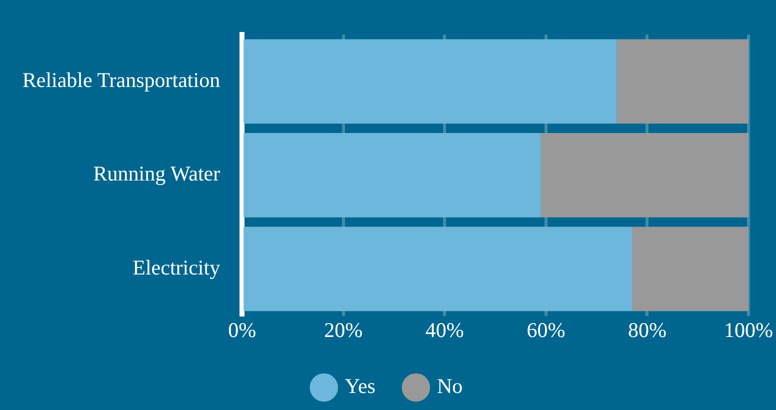  I want to click on y-tick-label: Running Water, so click(156, 174).